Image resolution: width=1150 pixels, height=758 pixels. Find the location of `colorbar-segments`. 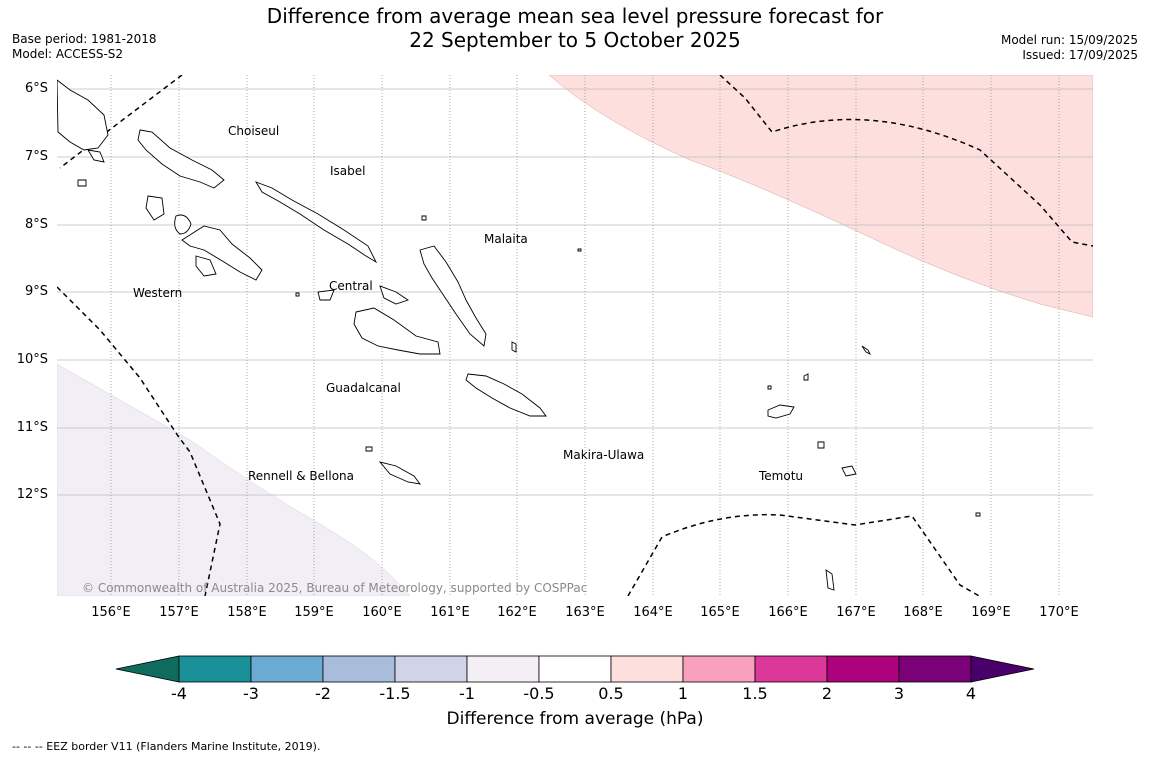

colorbar-segments is located at coordinates (575, 669).